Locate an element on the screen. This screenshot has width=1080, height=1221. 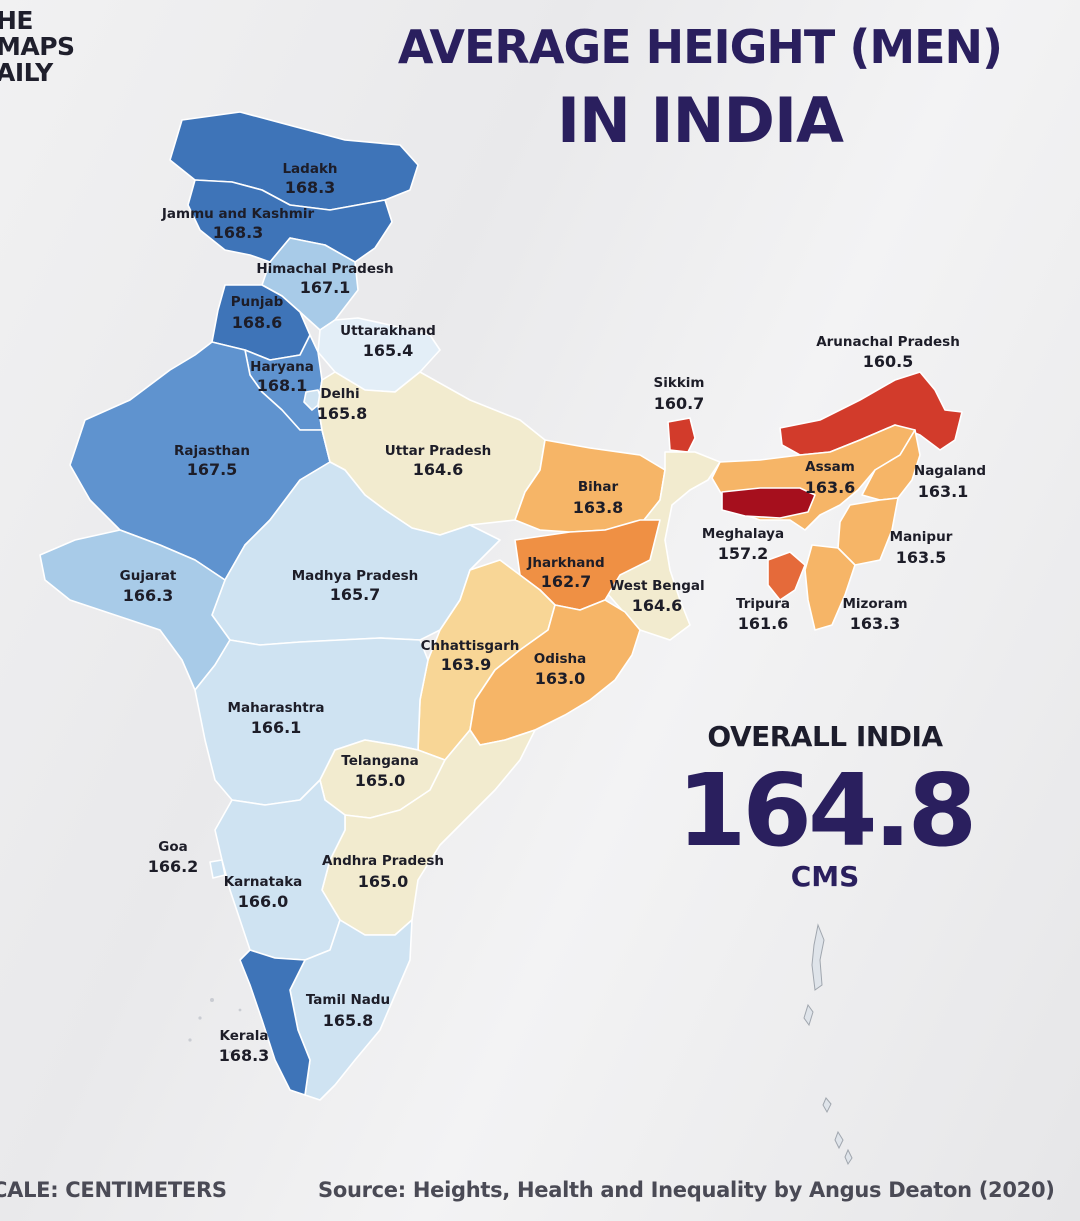
label-west-bengal-name: West Bengal is located at coordinates (656, 586).